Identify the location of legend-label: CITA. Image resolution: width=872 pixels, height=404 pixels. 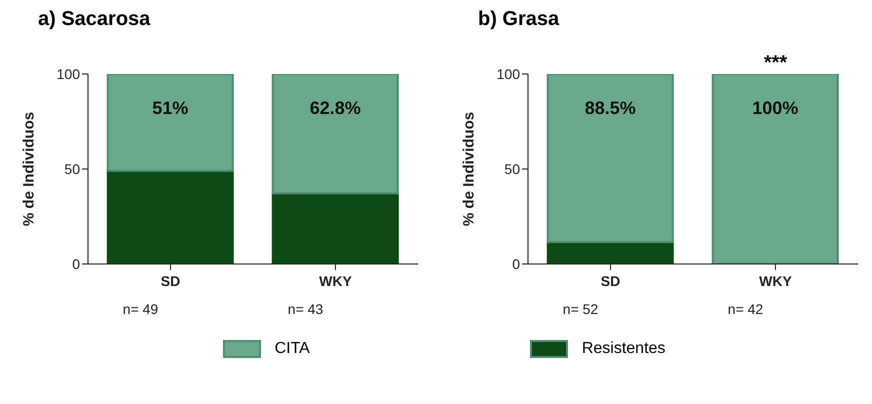
(292, 349).